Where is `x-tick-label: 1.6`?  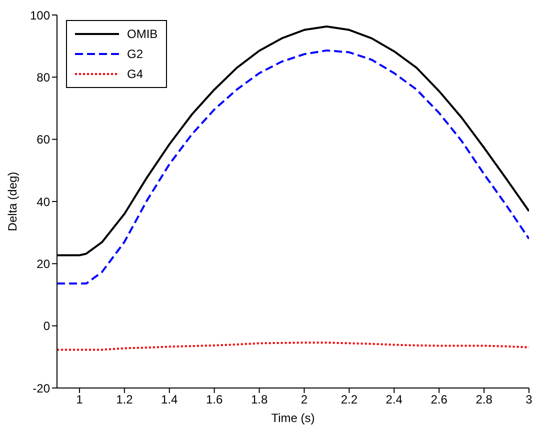 x-tick-label: 1.6 is located at coordinates (214, 399).